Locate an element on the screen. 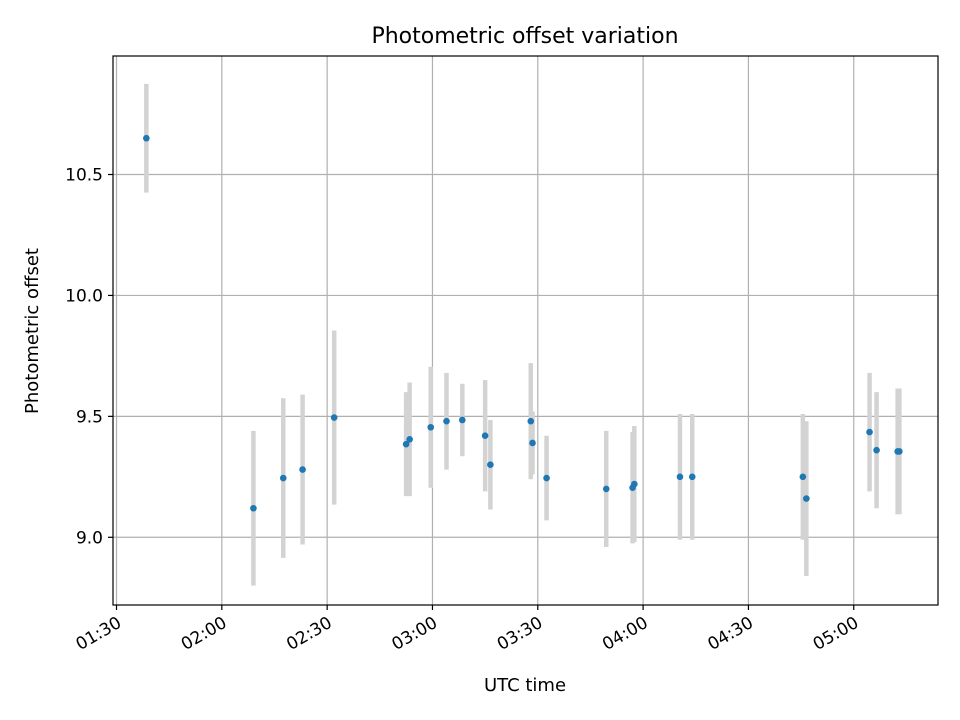  chart-title: Photometric offset variation is located at coordinates (524, 36).